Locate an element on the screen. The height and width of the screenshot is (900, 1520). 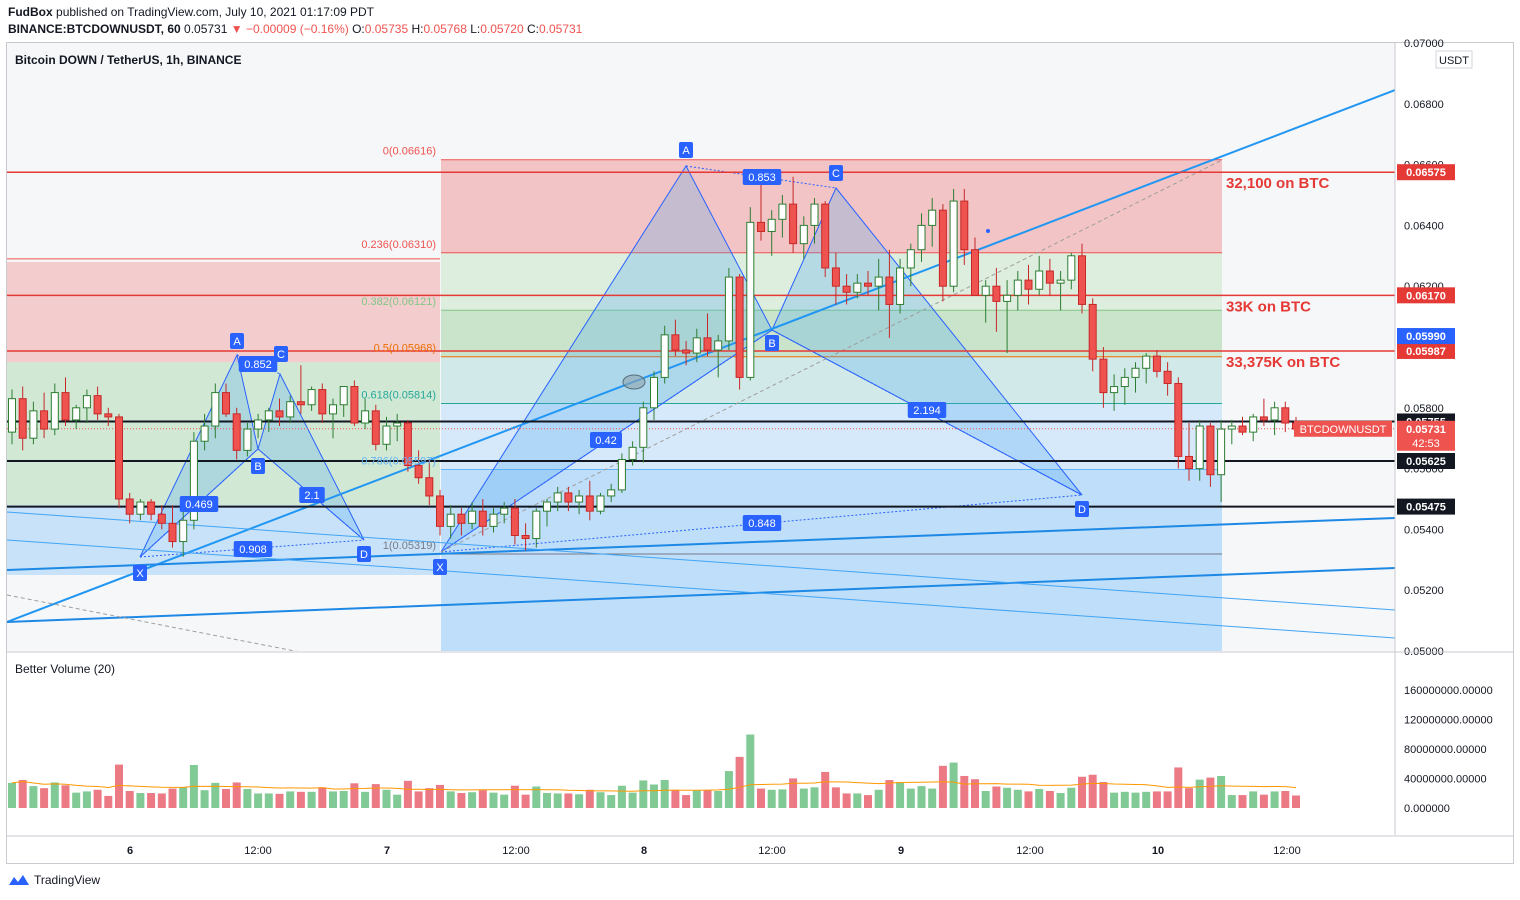
pattern2-point: A is located at coordinates (686, 151).